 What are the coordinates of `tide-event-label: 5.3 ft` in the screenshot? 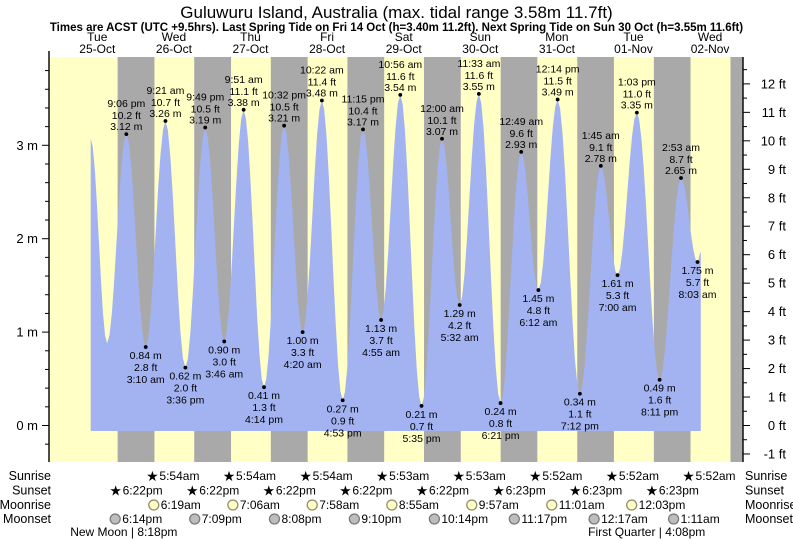 It's located at (617, 296).